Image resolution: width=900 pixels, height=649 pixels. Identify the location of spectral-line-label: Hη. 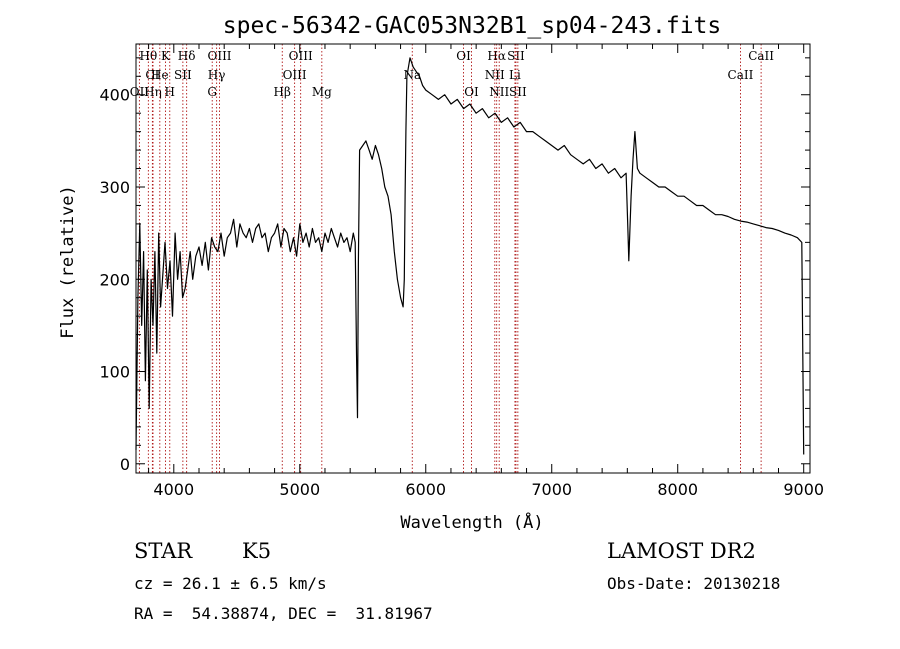
(153, 92).